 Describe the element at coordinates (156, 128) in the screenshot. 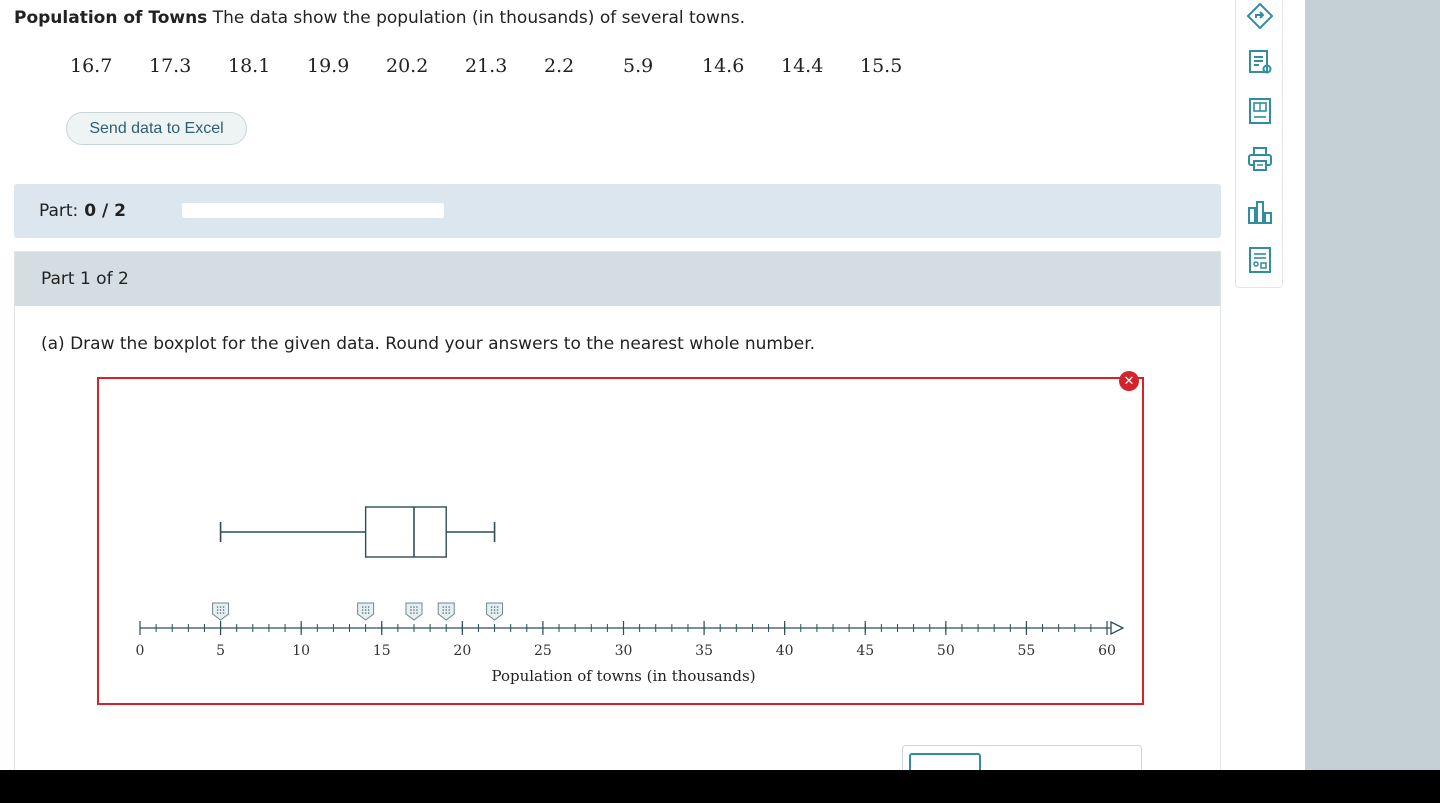

I see `send-to-excel-button: Send data to Excel` at that location.